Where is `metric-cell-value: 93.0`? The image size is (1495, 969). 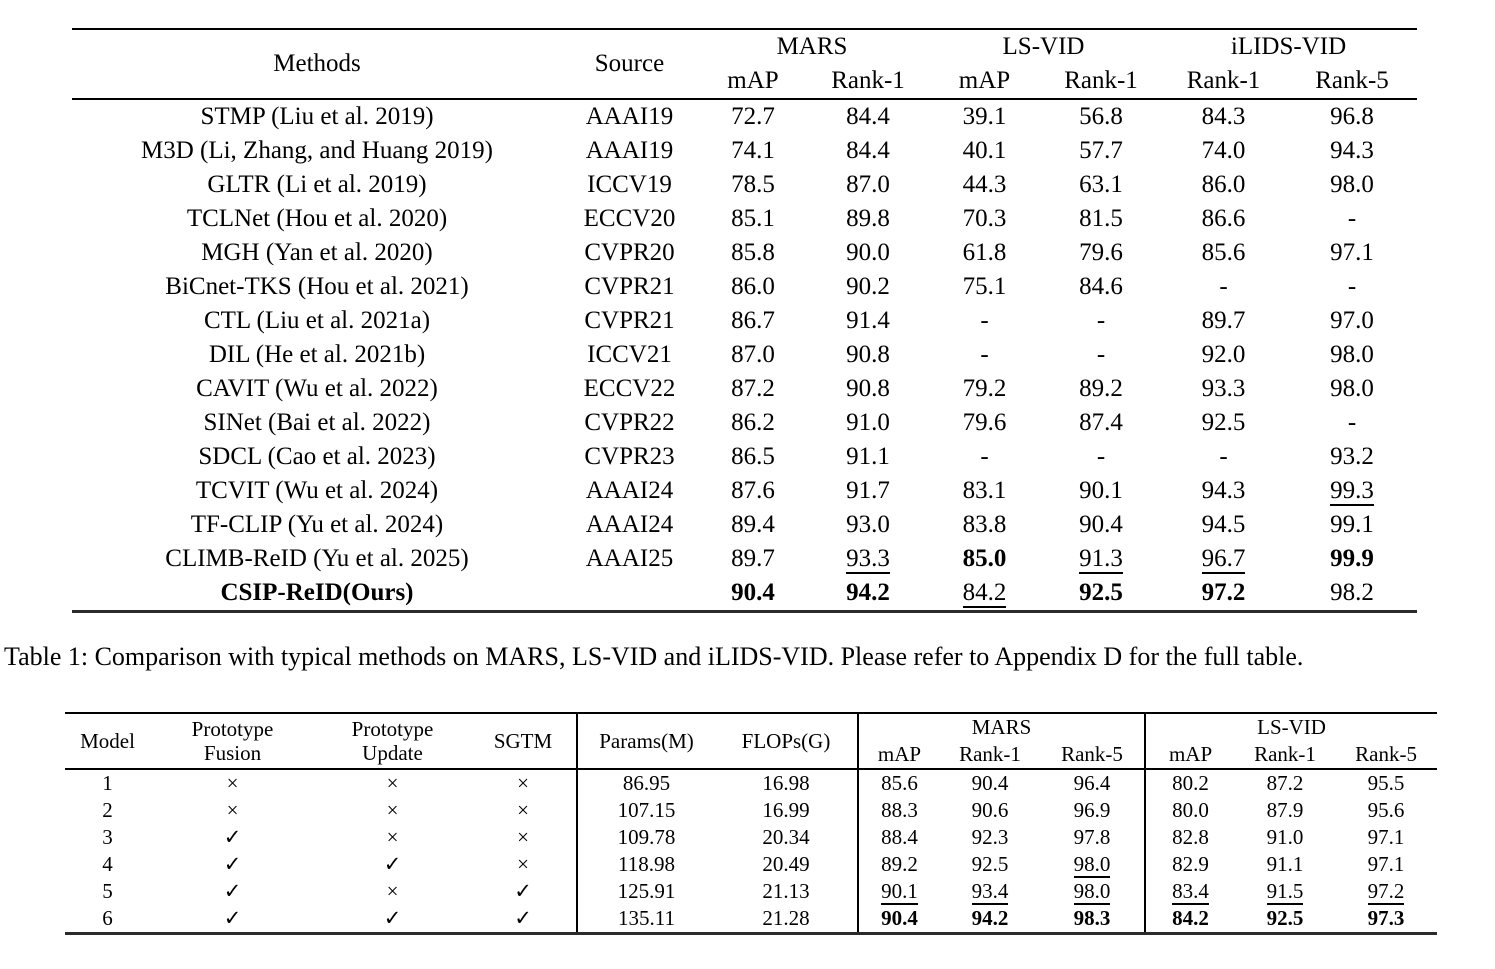 metric-cell-value: 93.0 is located at coordinates (868, 524).